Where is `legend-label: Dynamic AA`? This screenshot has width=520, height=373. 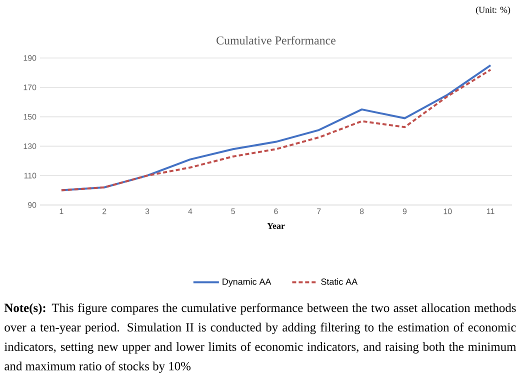 legend-label: Dynamic AA is located at coordinates (247, 282).